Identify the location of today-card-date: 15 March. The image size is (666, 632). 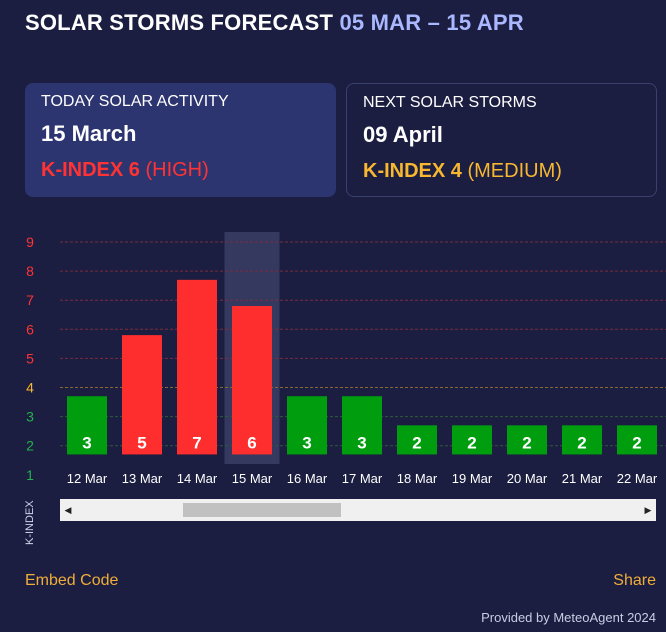
(89, 133).